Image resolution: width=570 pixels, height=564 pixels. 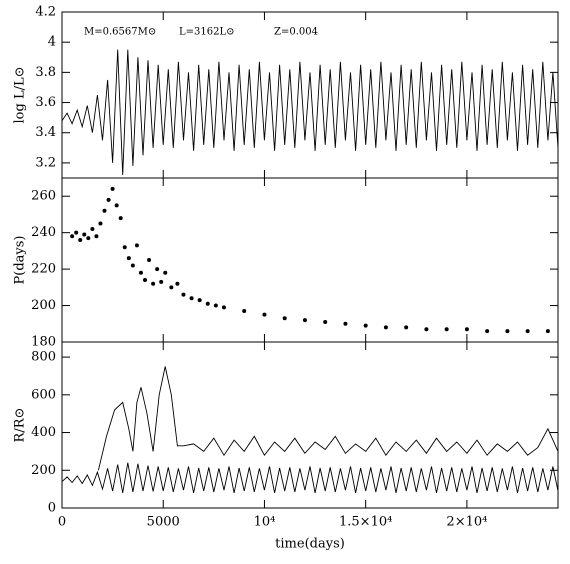 I want to click on y-tick-label: 180, so click(x=43, y=342).